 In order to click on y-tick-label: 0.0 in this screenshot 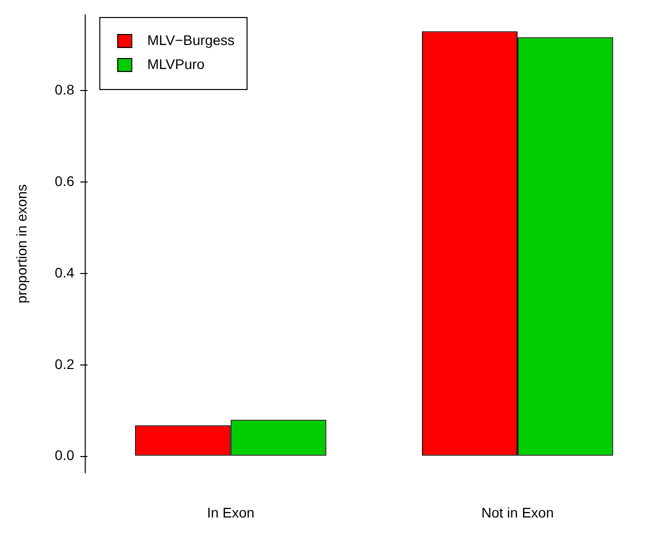, I will do `click(64, 455)`.